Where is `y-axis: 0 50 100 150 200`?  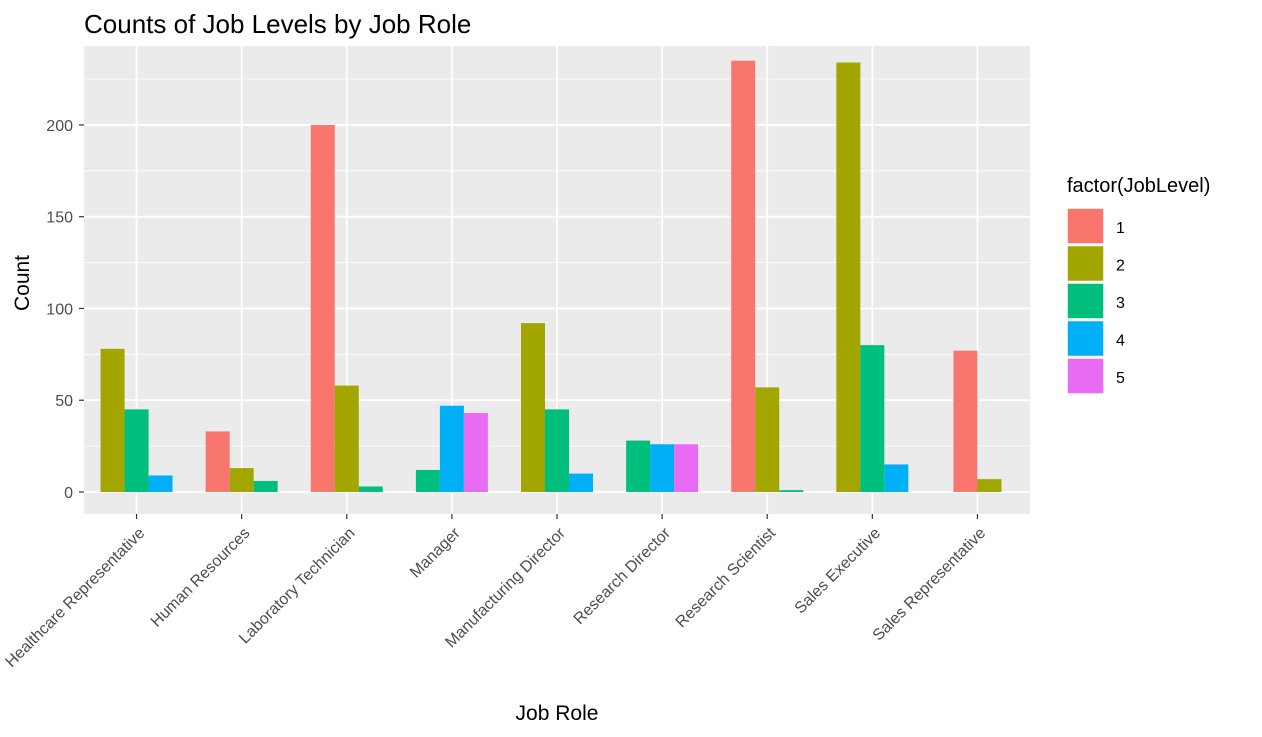
y-axis: 0 50 100 150 200 is located at coordinates (65, 310).